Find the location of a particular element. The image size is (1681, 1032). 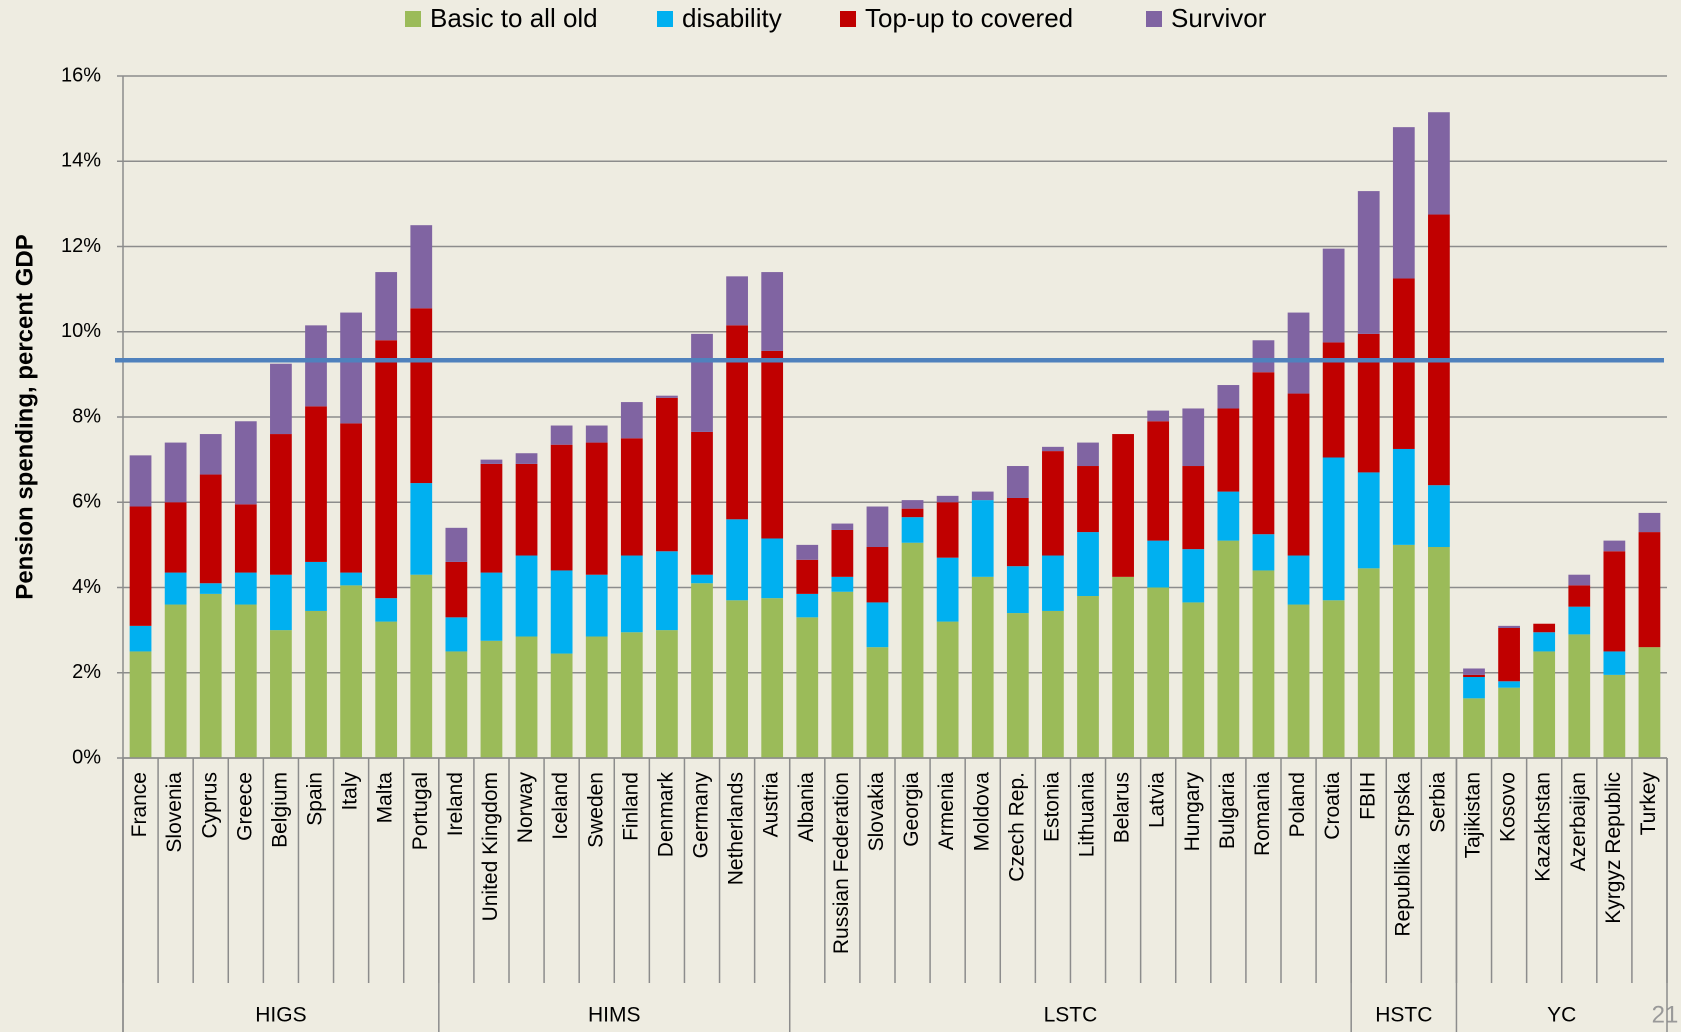

x-tick-label: Netherlands is located at coordinates (736, 828).